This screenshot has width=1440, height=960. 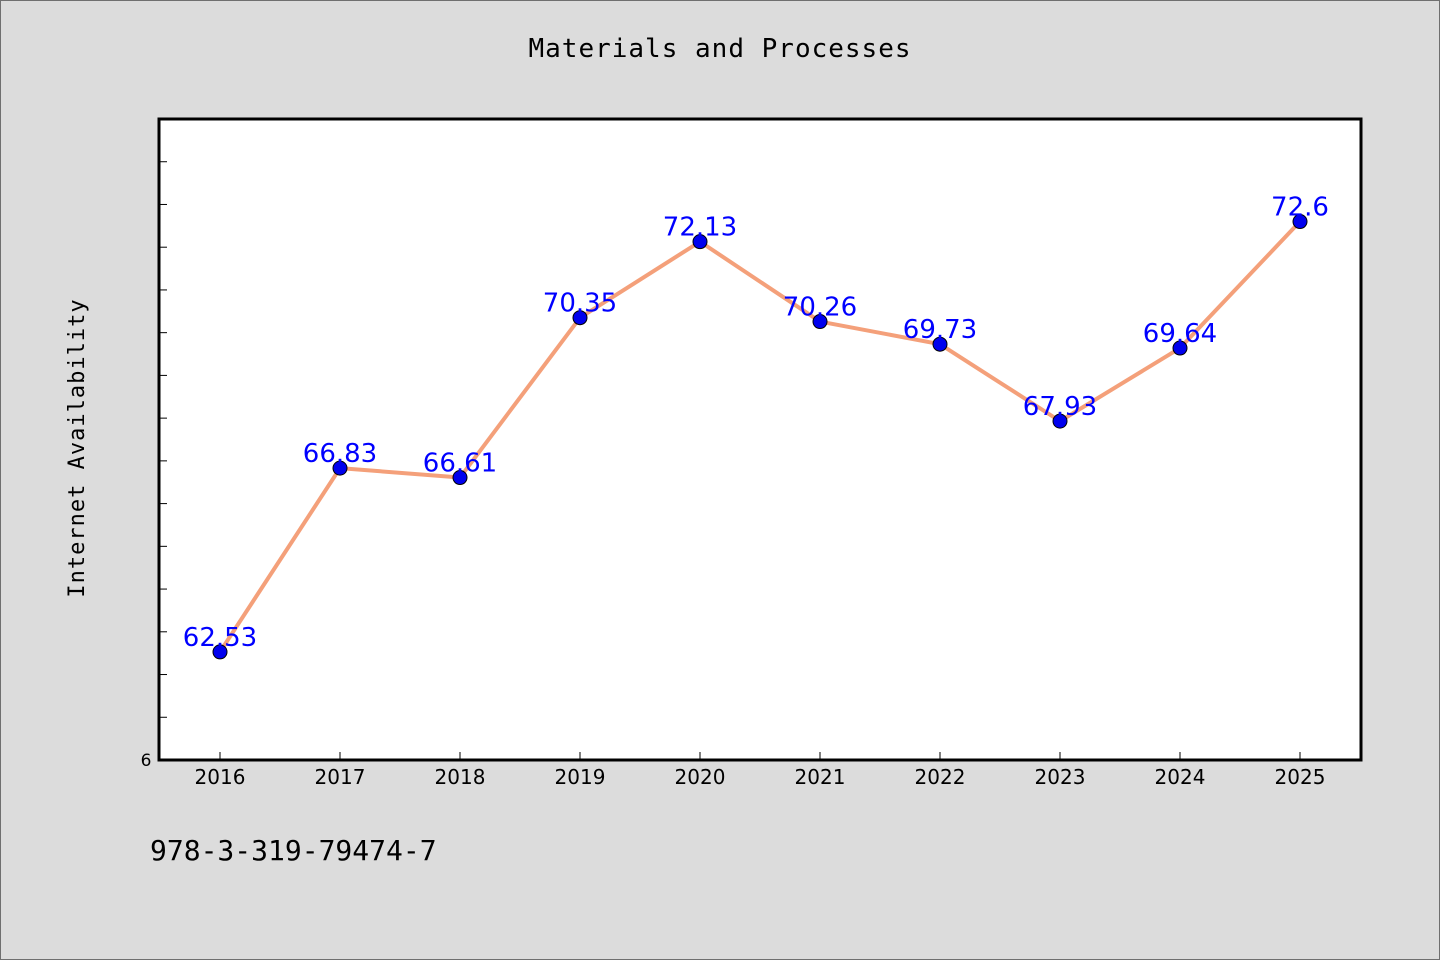 I want to click on x-tick-label: 2021, so click(x=820, y=777).